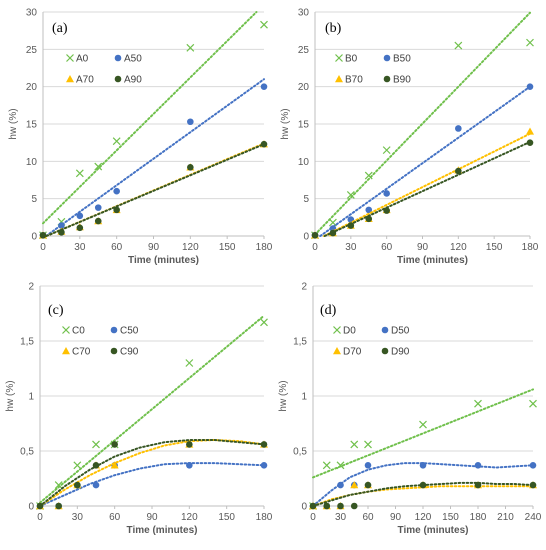 Image resolution: width=546 pixels, height=550 pixels. What do you see at coordinates (306, 199) in the screenshot?
I see `y-tick-label: 5` at bounding box center [306, 199].